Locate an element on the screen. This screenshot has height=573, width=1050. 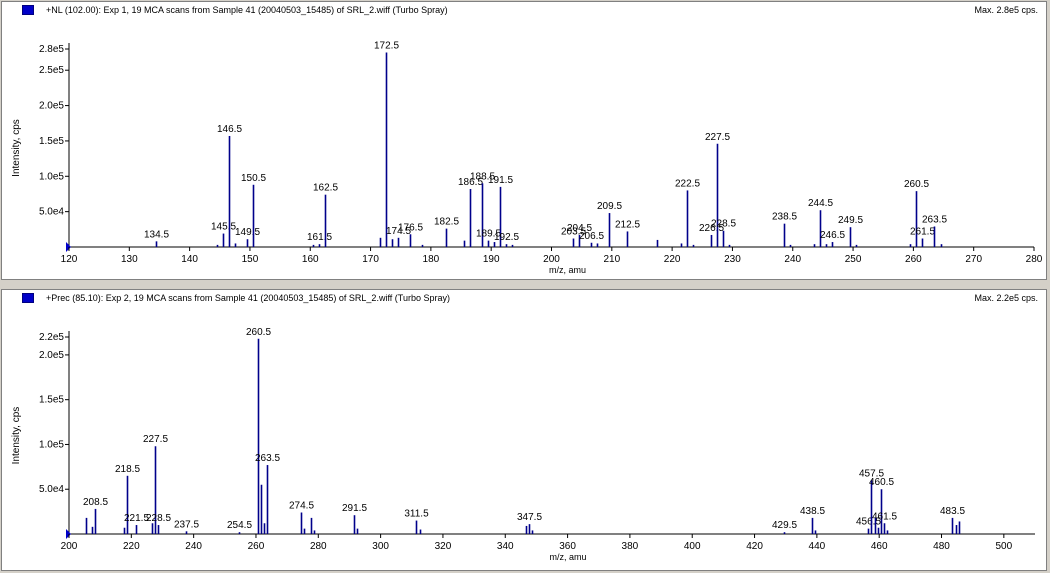
x-tick-label: 210 is located at coordinates (611, 259).